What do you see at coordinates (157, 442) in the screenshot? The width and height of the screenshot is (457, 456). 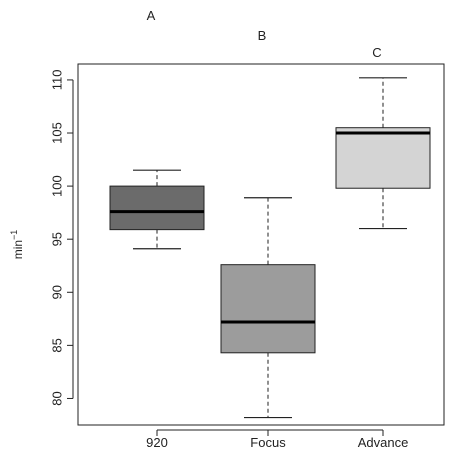 I see `x-tick-label: 920` at bounding box center [157, 442].